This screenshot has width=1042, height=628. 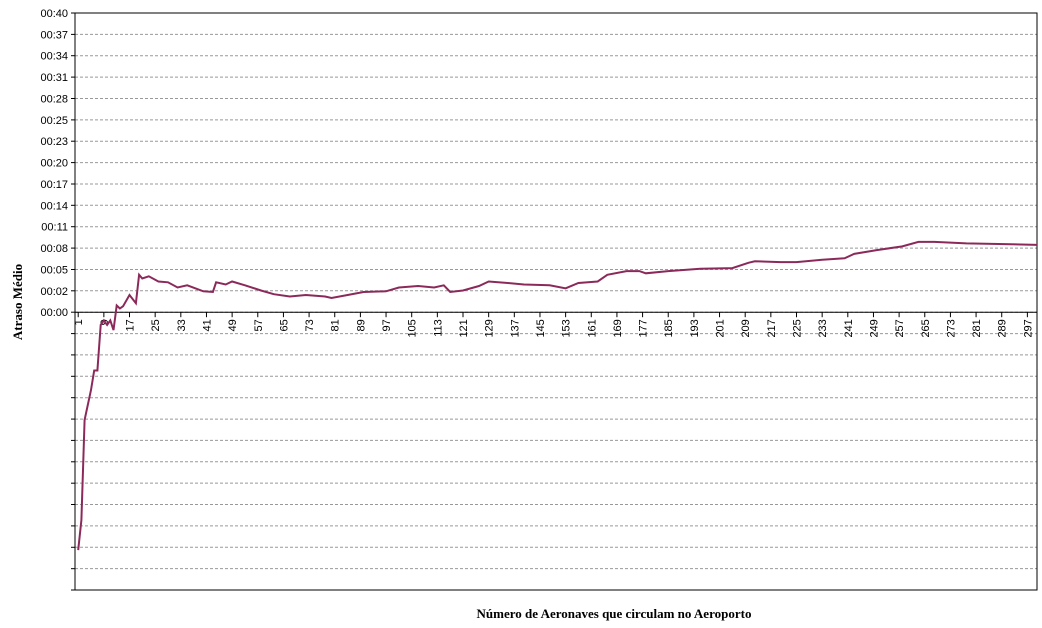 What do you see at coordinates (464, 328) in the screenshot?
I see `x-tick-label: 121` at bounding box center [464, 328].